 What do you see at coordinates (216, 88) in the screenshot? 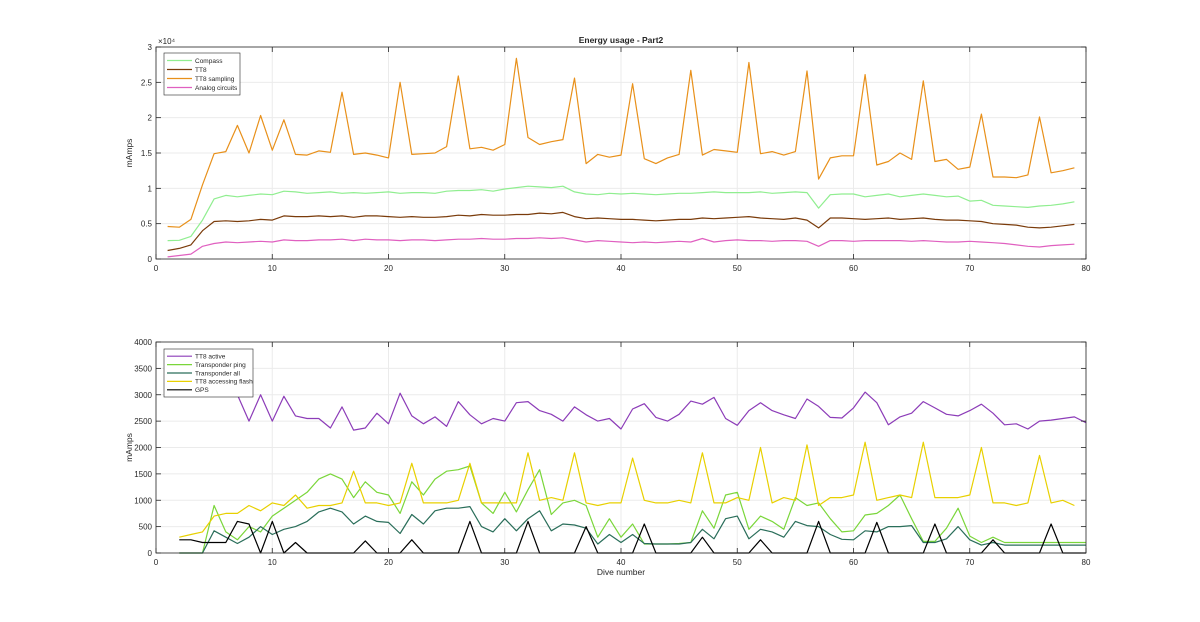
I see `legend-entry: Analog circuits` at bounding box center [216, 88].